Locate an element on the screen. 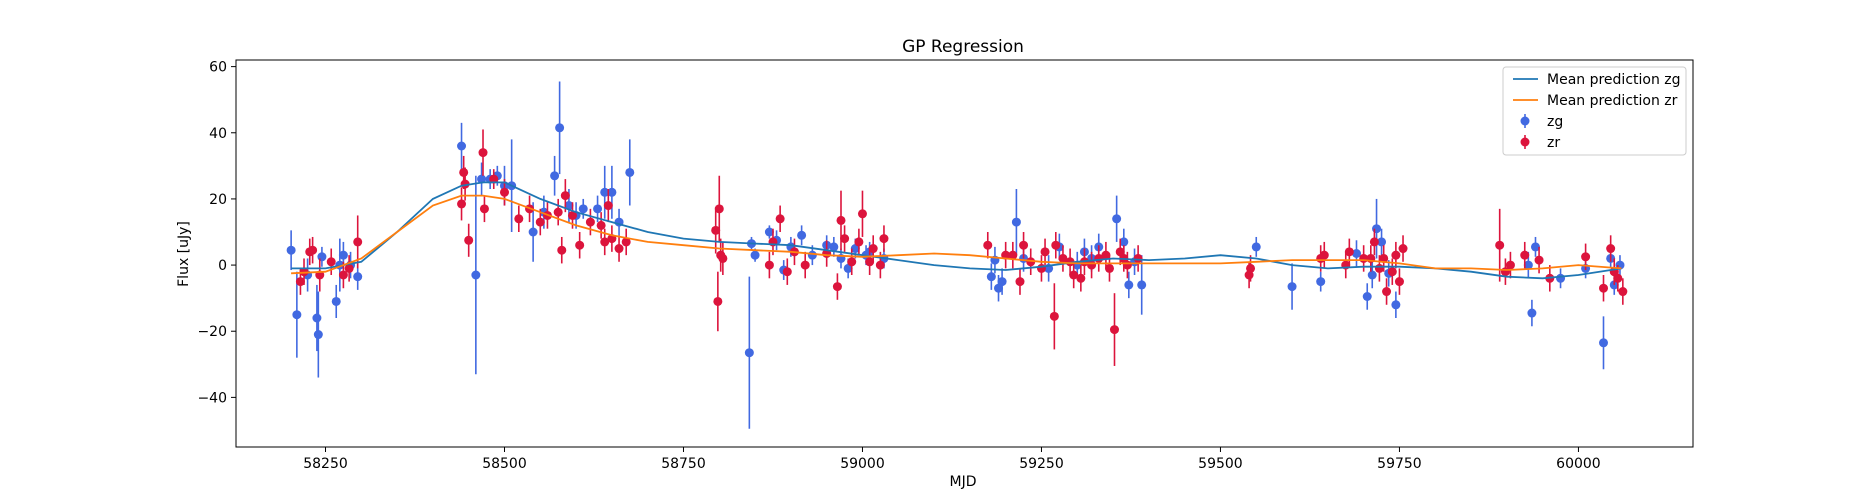 The image size is (1875, 500). series-line-Mean prediction zg is located at coordinates (956, 230).